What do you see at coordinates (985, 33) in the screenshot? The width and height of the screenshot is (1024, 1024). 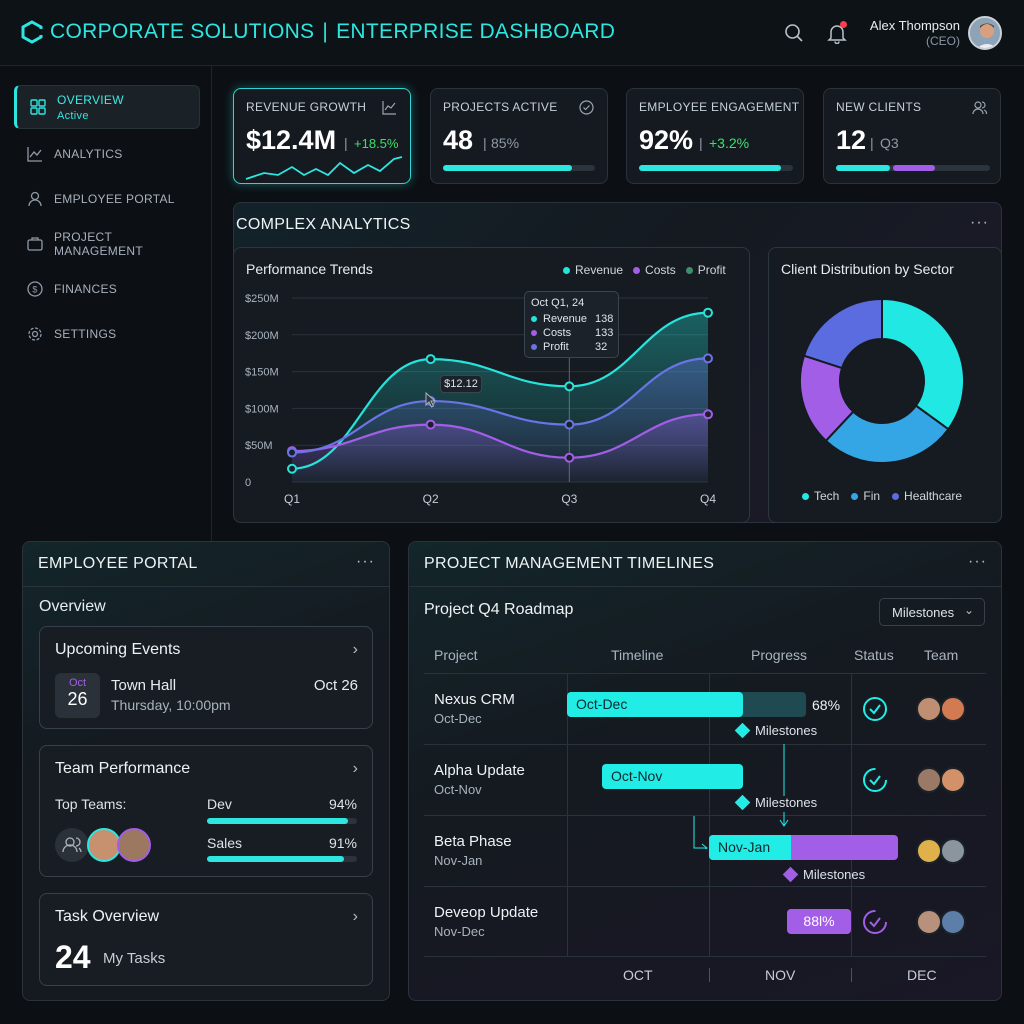 I see `user-avatar` at bounding box center [985, 33].